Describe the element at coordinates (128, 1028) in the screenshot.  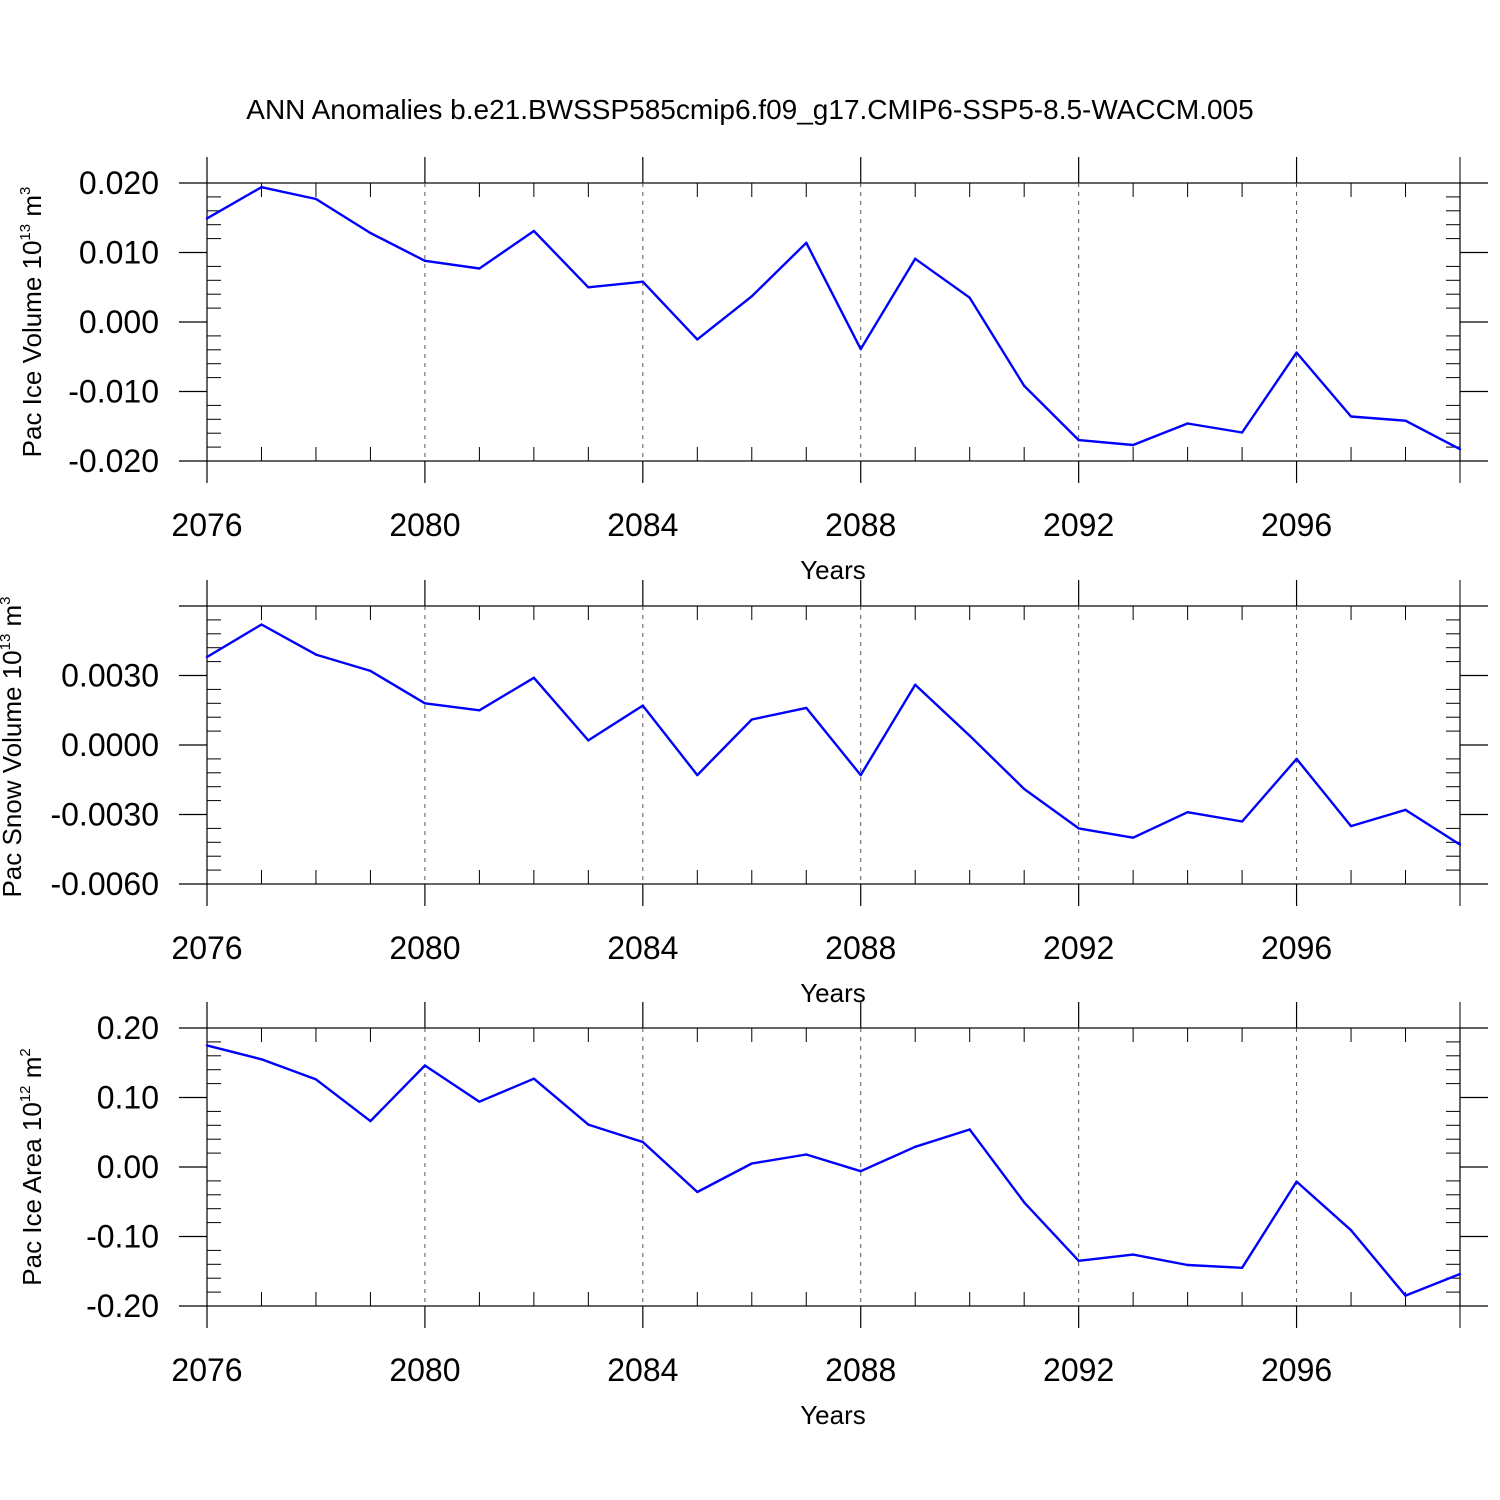
I see `y-tick-label: 0.20` at that location.